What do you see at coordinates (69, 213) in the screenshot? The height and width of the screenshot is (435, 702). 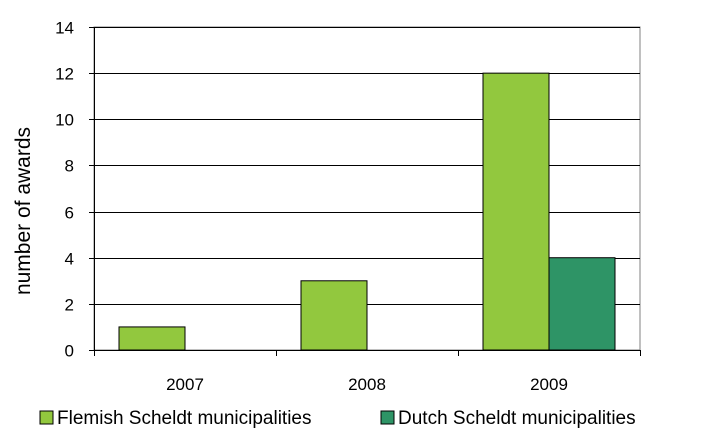 I see `y-tick-label: 6` at bounding box center [69, 213].